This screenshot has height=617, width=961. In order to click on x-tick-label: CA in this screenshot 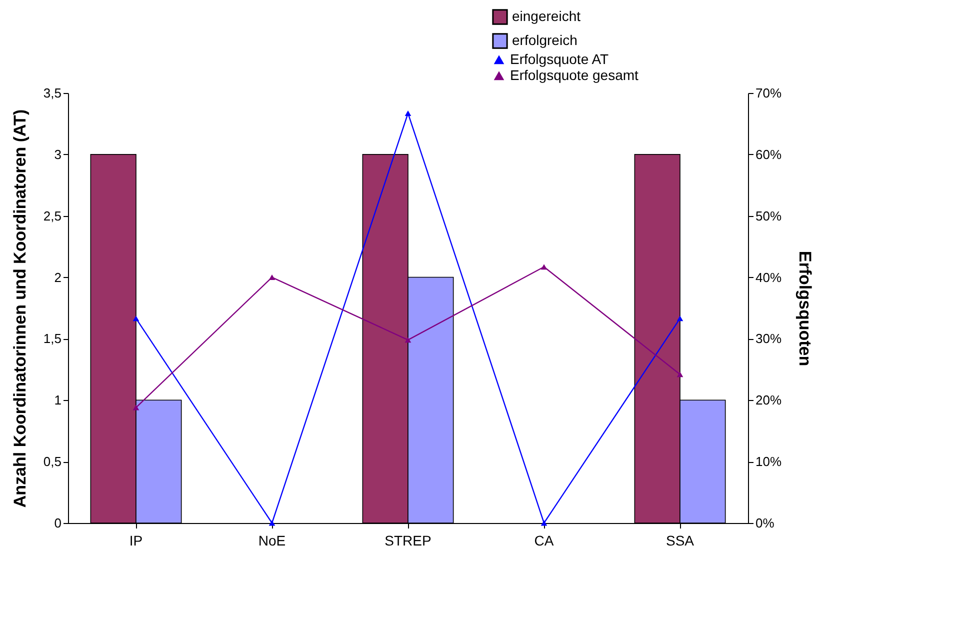, I will do `click(544, 540)`.